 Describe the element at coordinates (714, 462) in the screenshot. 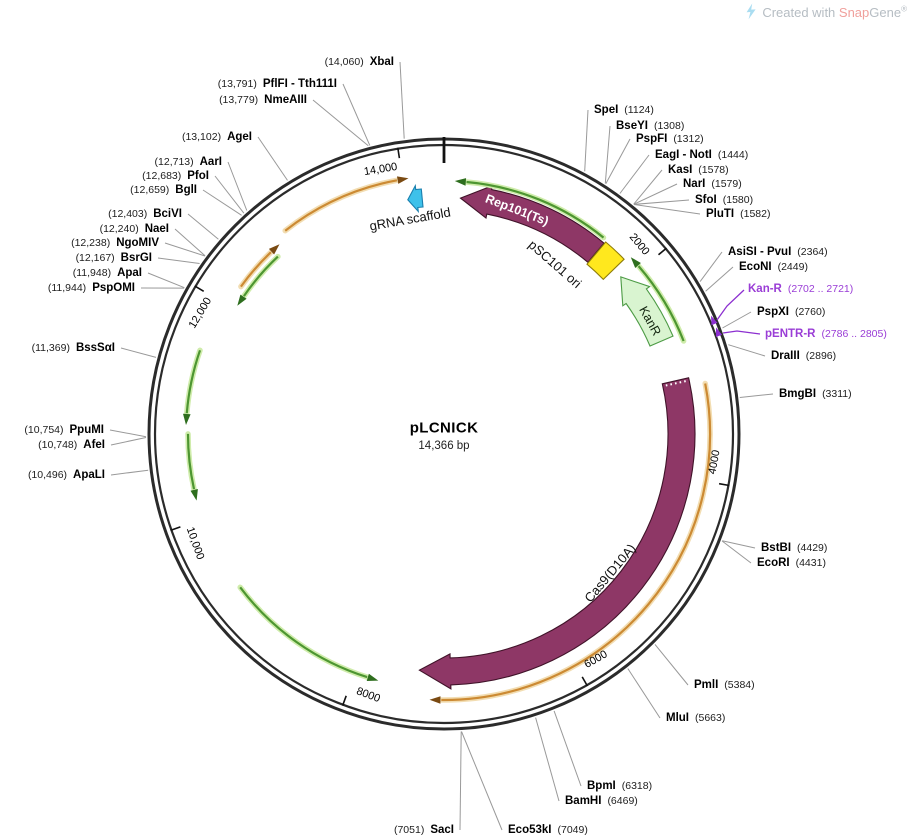

I see `axis-tick-label: 4000` at that location.